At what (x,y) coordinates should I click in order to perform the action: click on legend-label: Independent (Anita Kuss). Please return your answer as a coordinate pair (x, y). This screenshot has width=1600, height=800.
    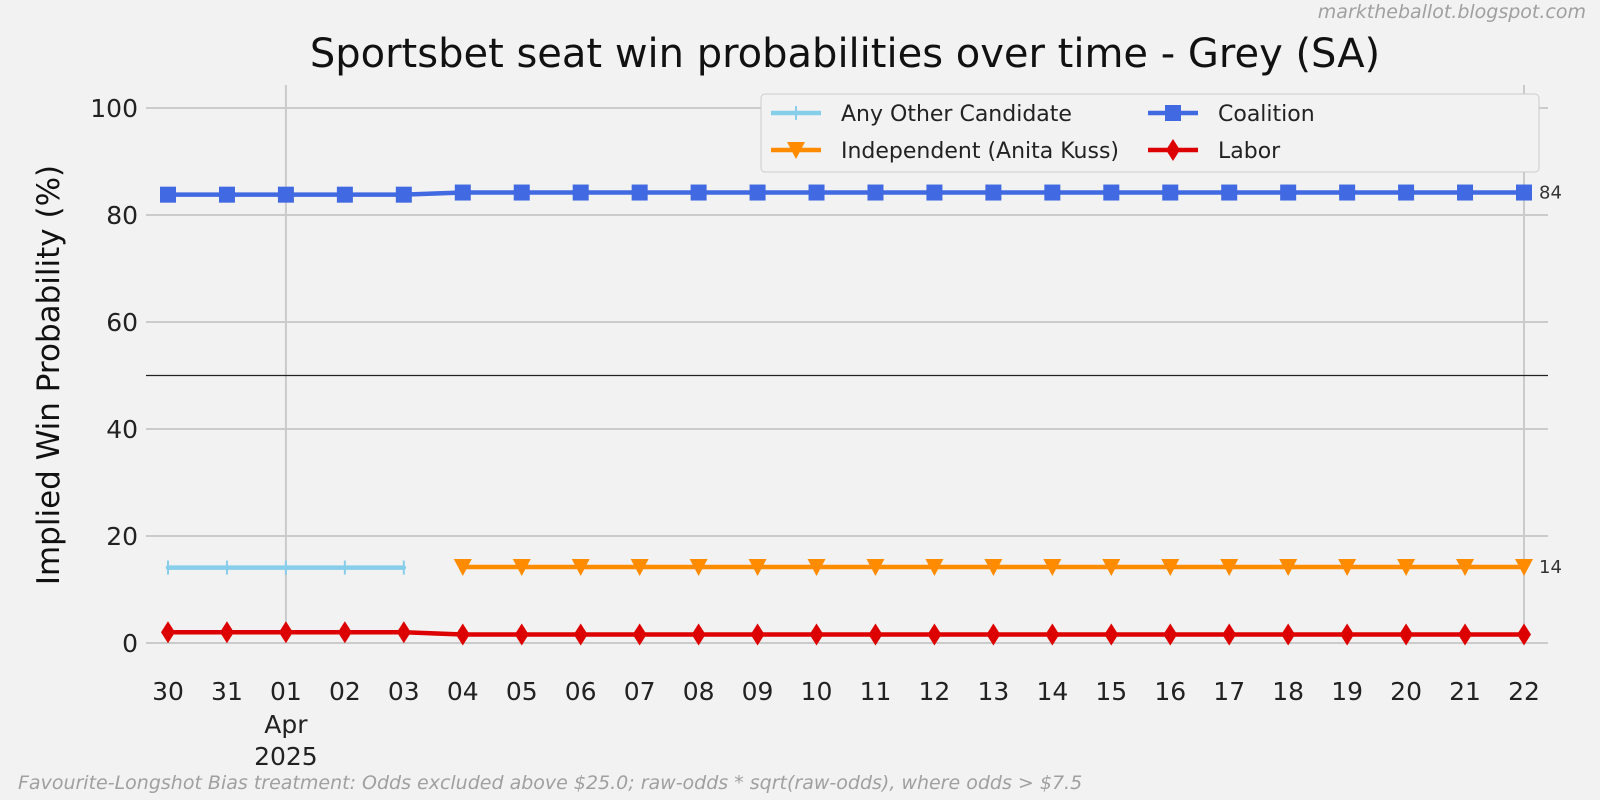
    Looking at the image, I should click on (980, 151).